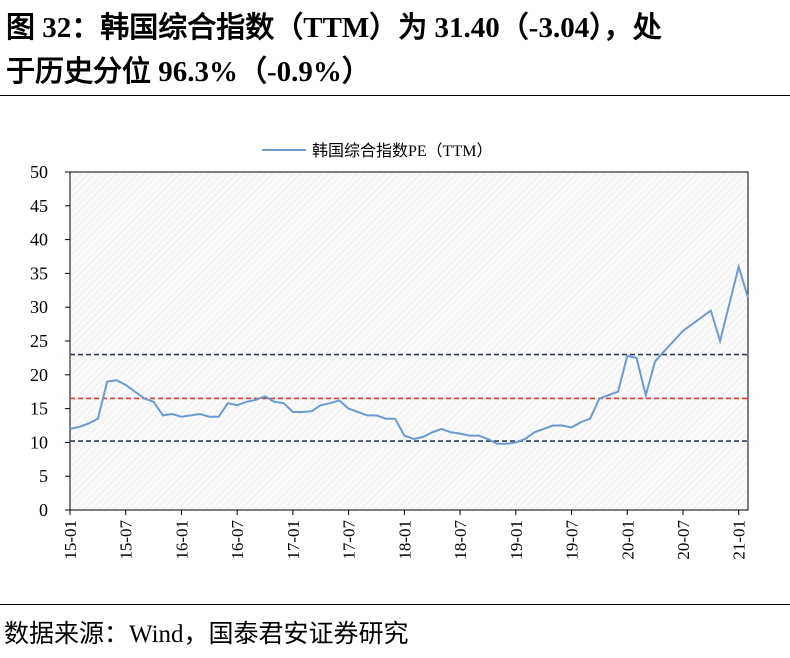 This screenshot has width=790, height=658. Describe the element at coordinates (39, 307) in the screenshot. I see `y-tick-label: 30` at that location.